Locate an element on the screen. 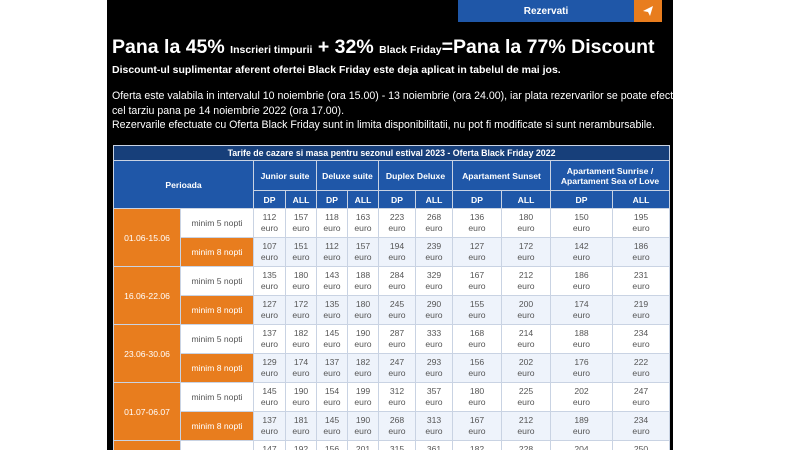  reserve-button: Rezervati is located at coordinates (546, 11).